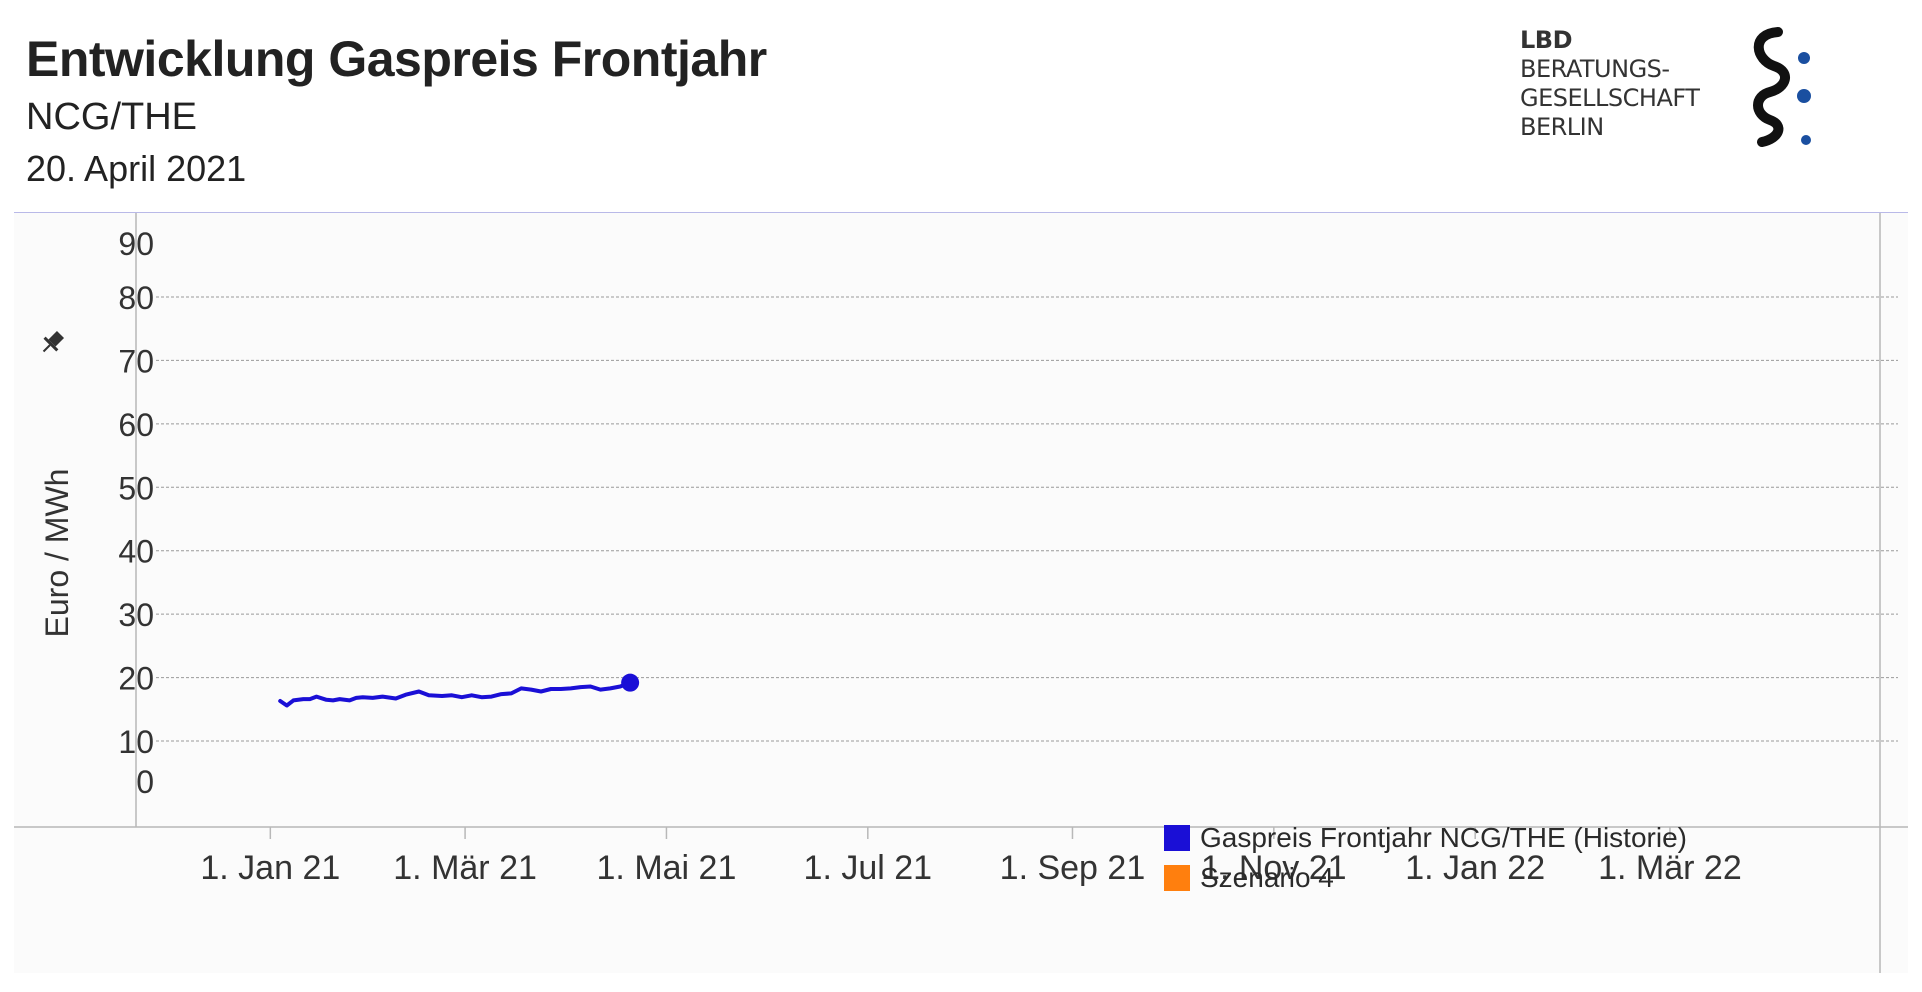  Describe the element at coordinates (136, 244) in the screenshot. I see `y-tick-label-90: 90` at that location.